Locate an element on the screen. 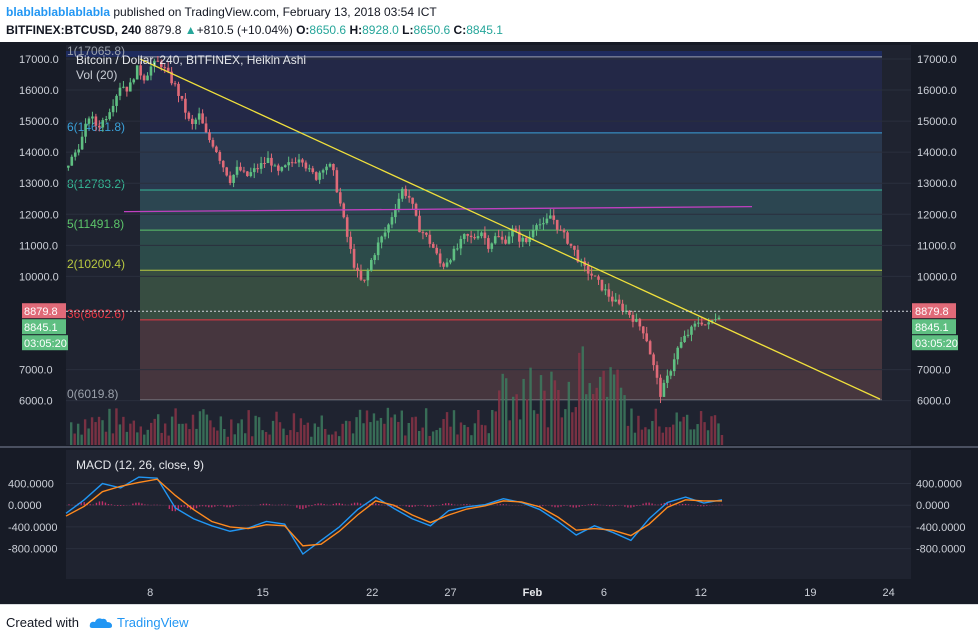 The height and width of the screenshot is (640, 978). symbol-label: BITFINEX:BTCUSD, 240 is located at coordinates (74, 30).